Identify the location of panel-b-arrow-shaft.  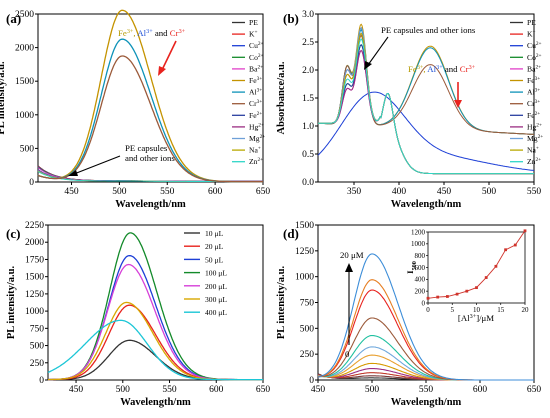
(378, 51).